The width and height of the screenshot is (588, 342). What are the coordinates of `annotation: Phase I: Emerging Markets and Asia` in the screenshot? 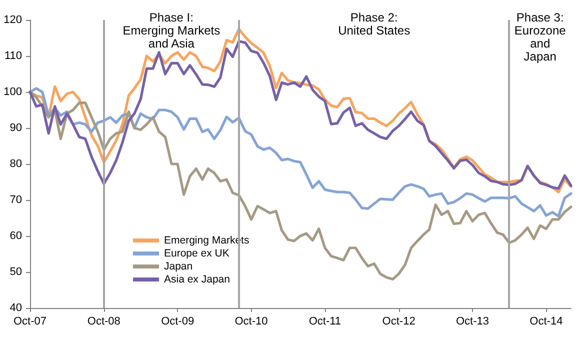 It's located at (171, 30).